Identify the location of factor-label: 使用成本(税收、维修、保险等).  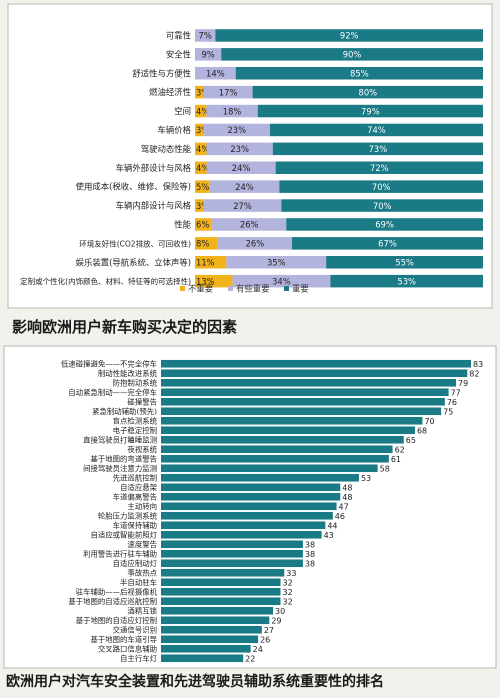
(133, 187).